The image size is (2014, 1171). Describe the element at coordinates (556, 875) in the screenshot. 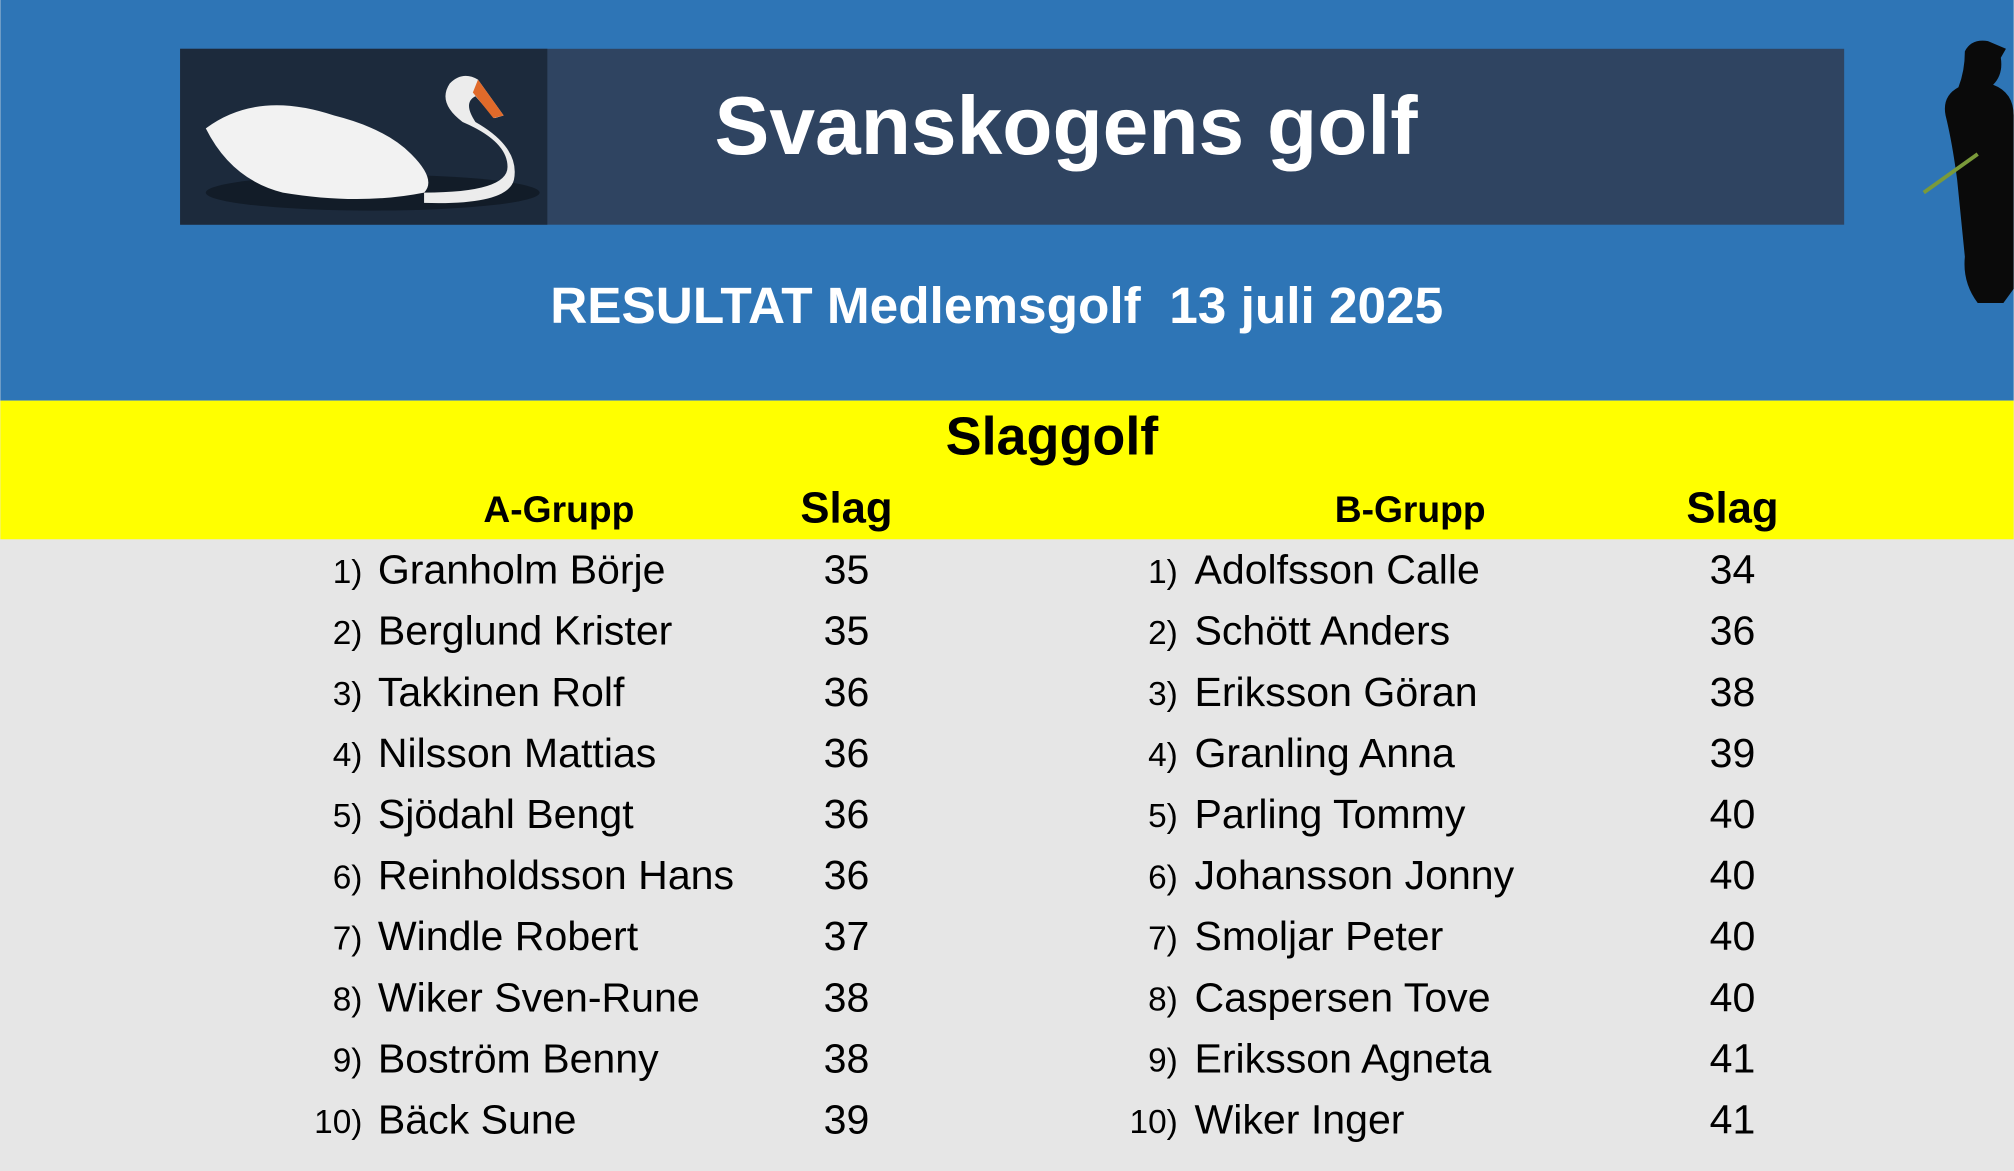

I see `player-name: Reinholdsson Hans` at that location.